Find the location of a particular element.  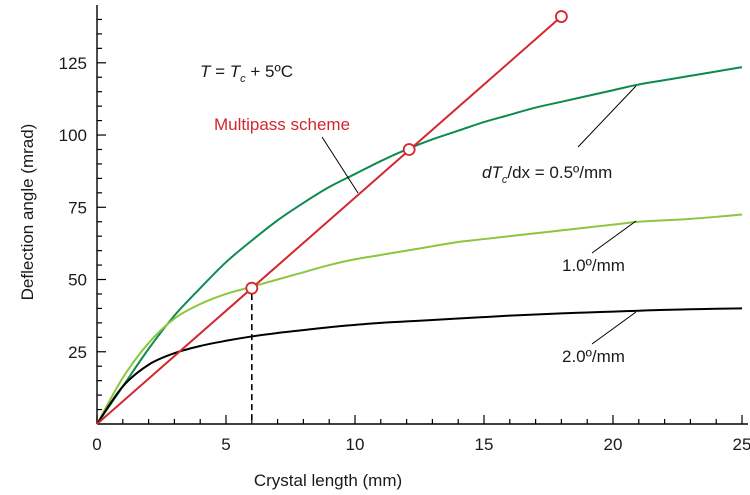

gradient-dtc-subscript: c is located at coordinates (505, 180).